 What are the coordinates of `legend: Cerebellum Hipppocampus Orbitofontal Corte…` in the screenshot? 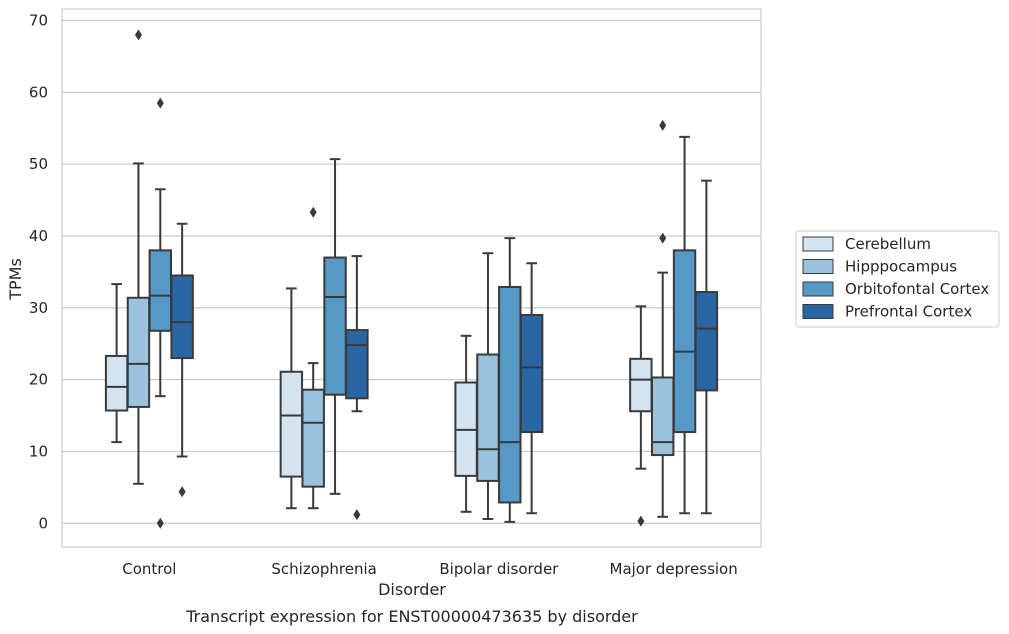 It's located at (897, 279).